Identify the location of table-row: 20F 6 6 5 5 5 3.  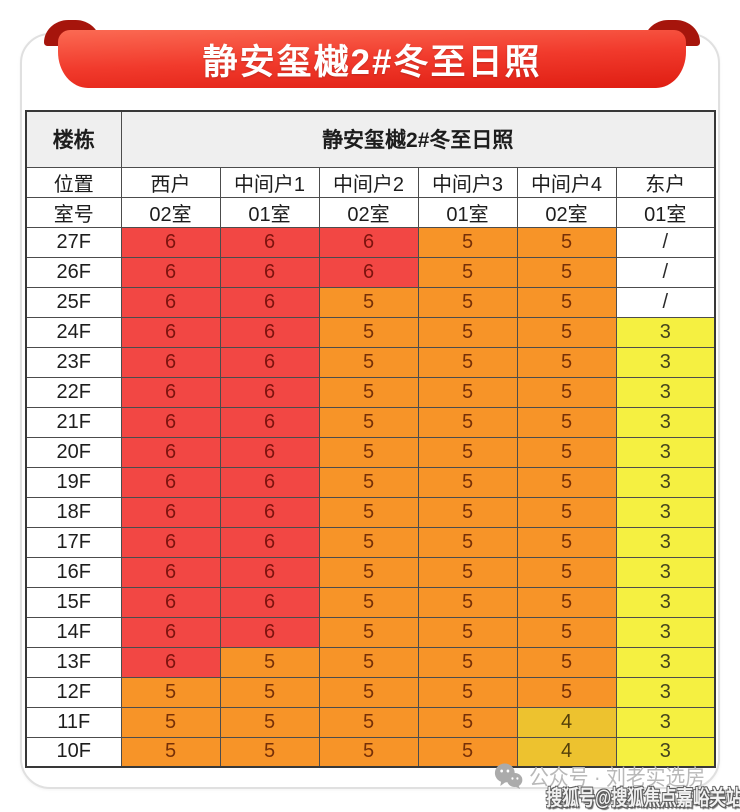
(370, 452).